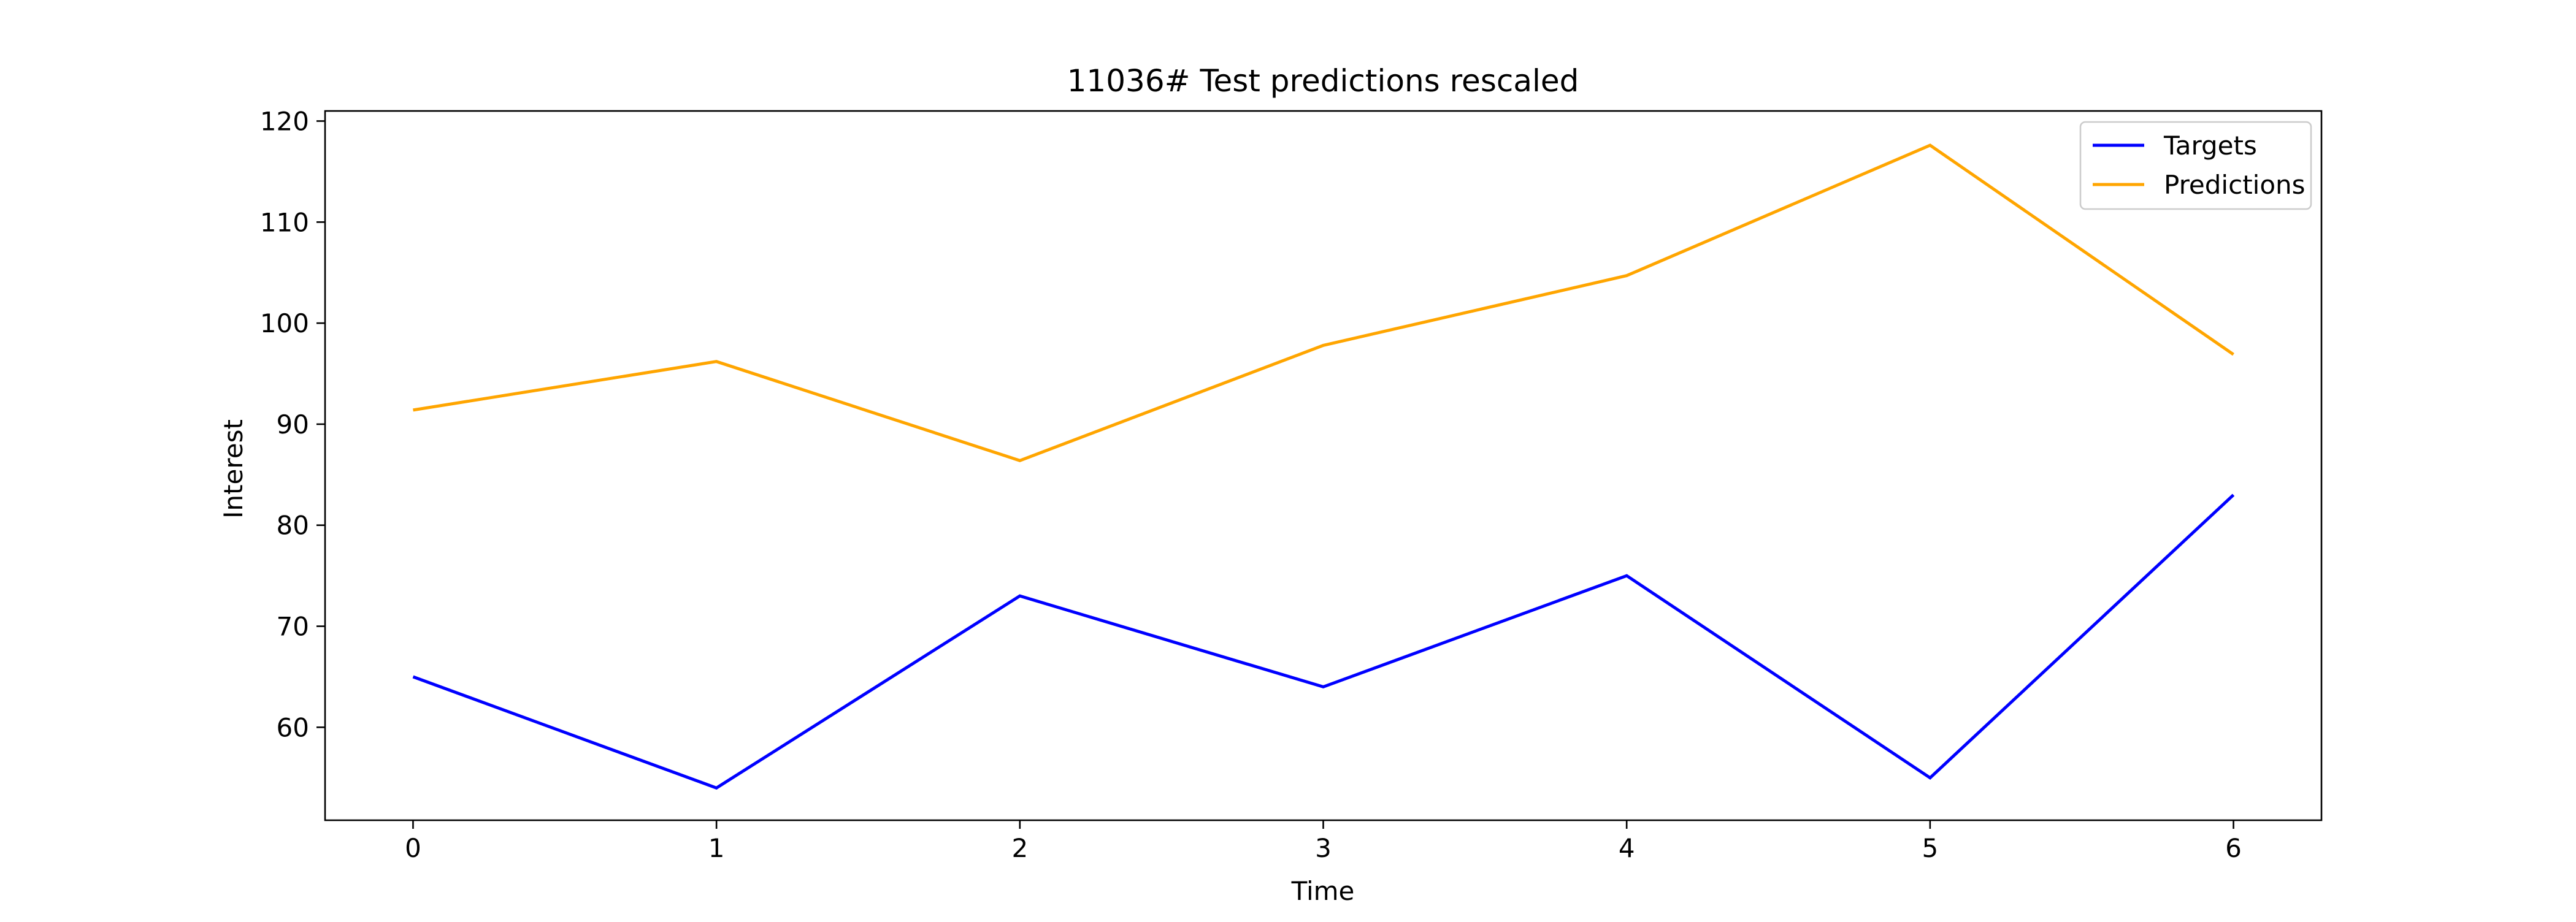  What do you see at coordinates (2195, 165) in the screenshot?
I see `legend: Targets Predictions` at bounding box center [2195, 165].